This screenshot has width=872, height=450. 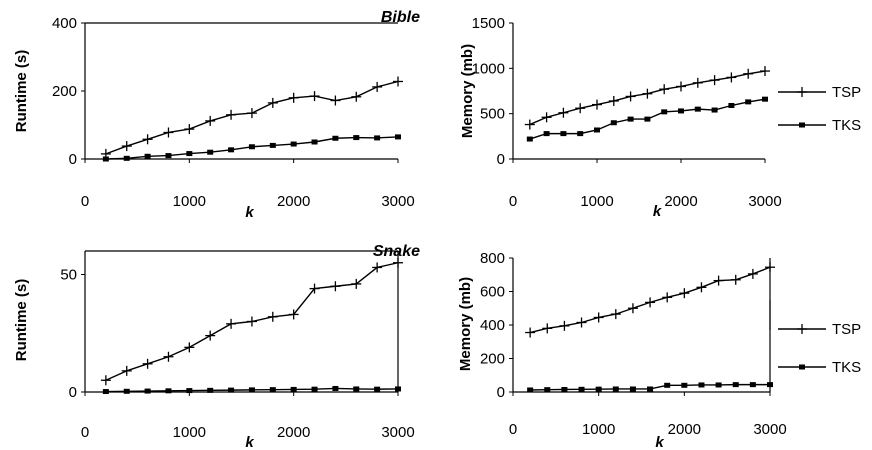 I want to click on y-tick-label: 800, so click(x=492, y=258).